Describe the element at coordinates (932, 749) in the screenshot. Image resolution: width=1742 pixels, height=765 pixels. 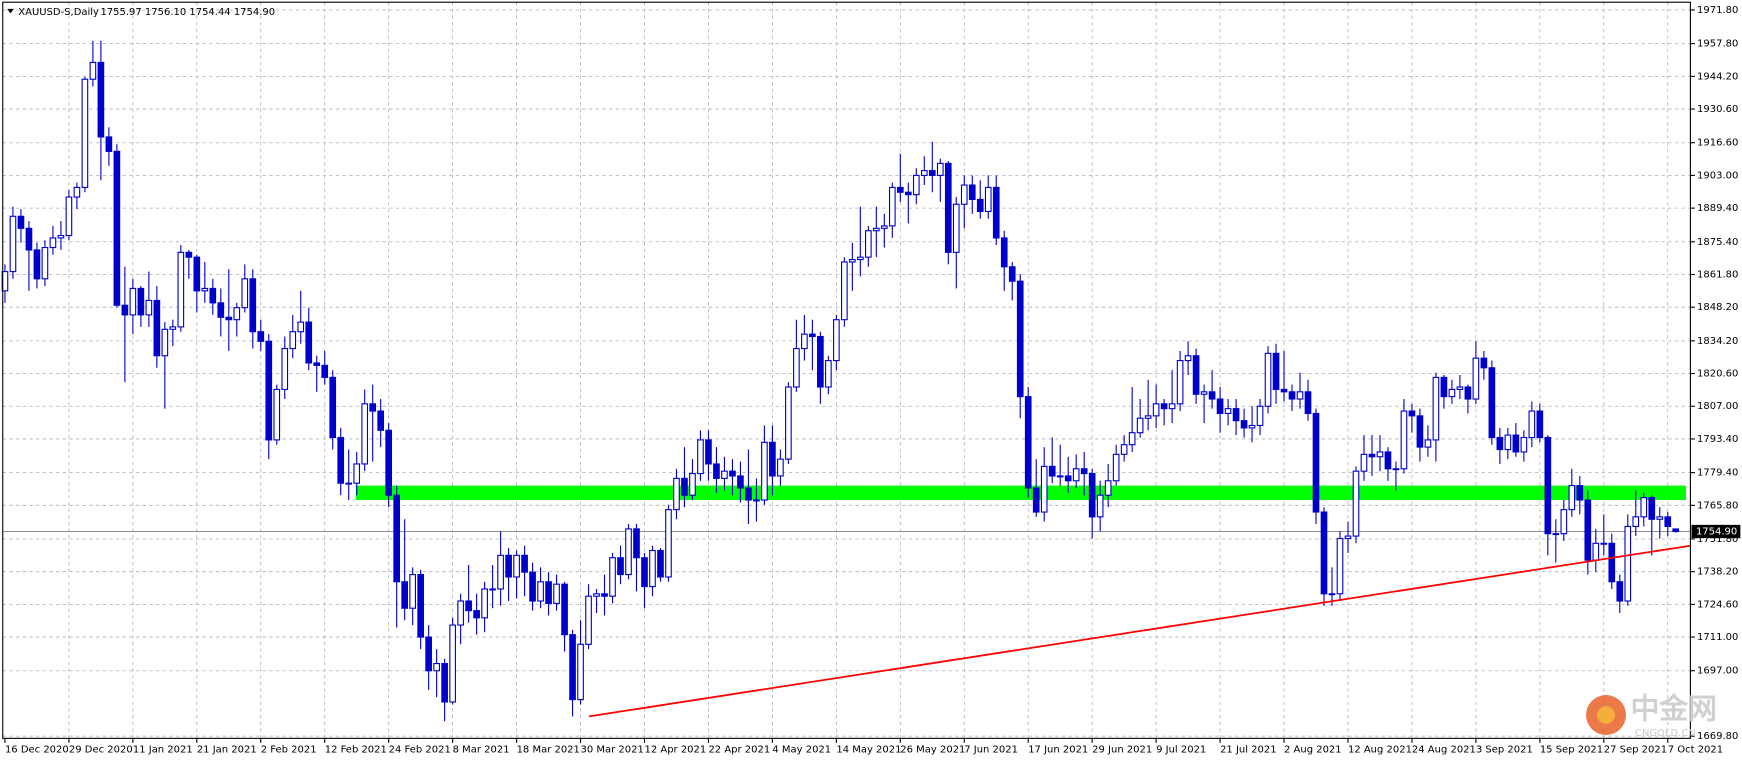
I see `x-tick-label: 26 May 2021` at that location.